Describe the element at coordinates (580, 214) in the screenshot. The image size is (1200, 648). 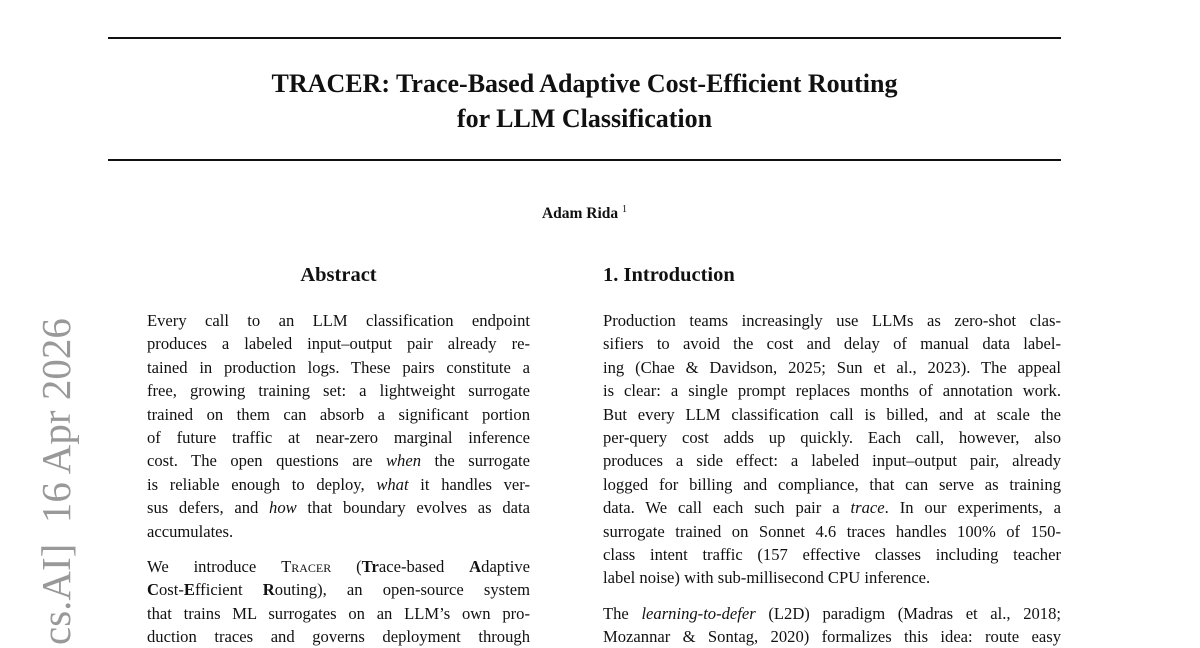
I see `author-name: Adam Rida` at that location.